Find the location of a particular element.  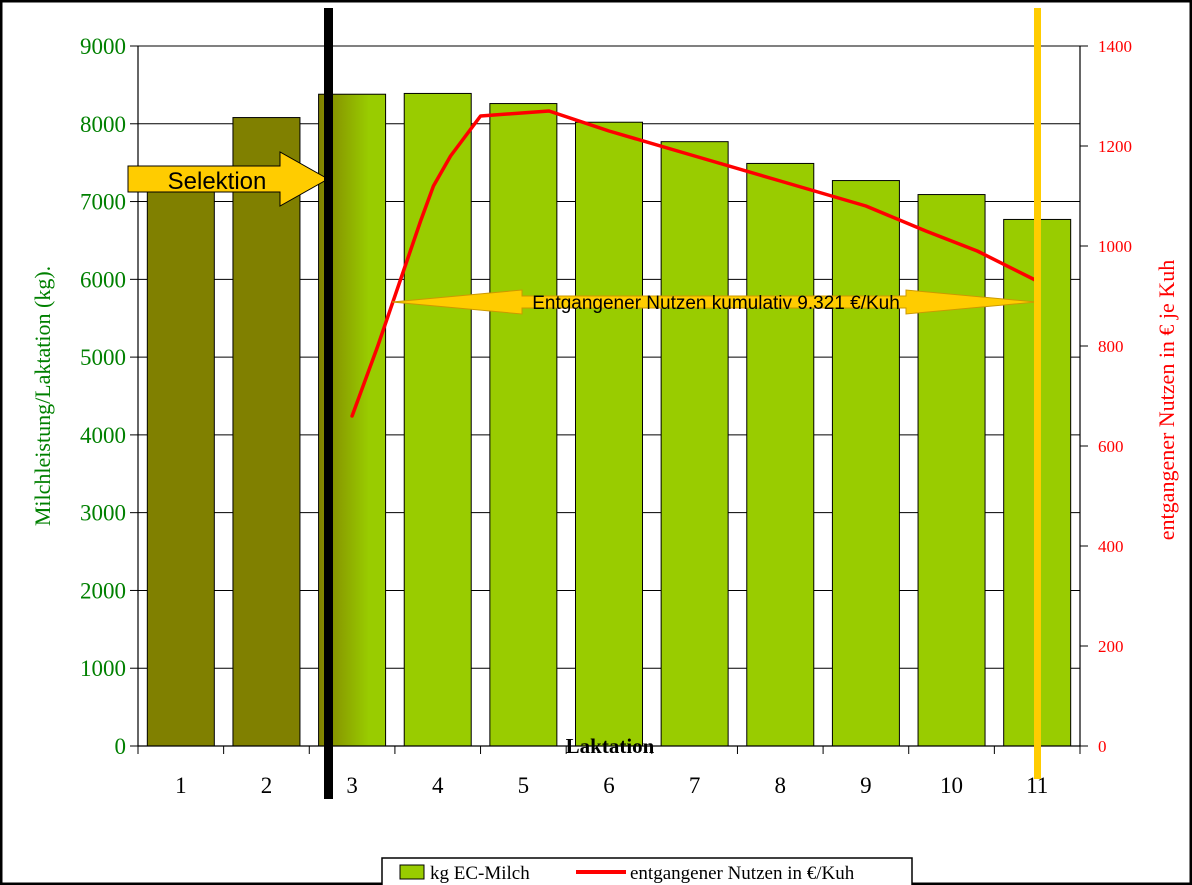

x-tick-label: 10 is located at coordinates (951, 785).